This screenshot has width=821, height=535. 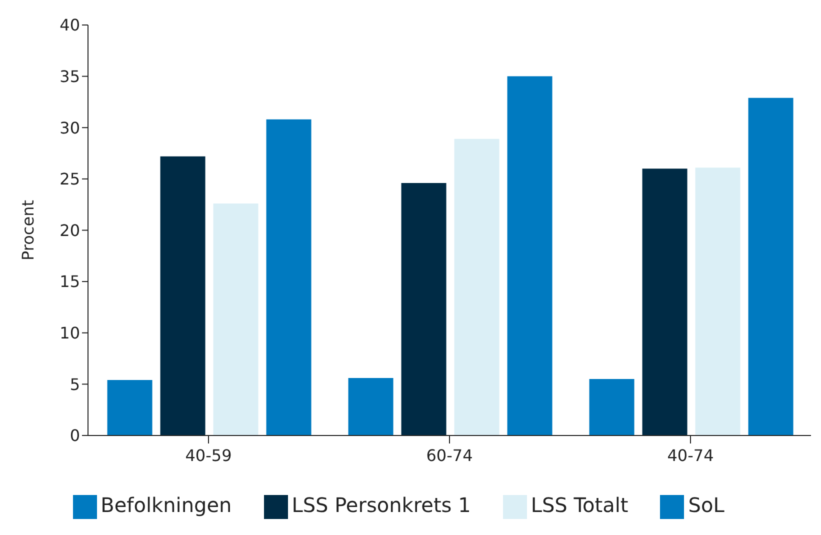 I want to click on y-axis-title: Procent, so click(x=28, y=230).